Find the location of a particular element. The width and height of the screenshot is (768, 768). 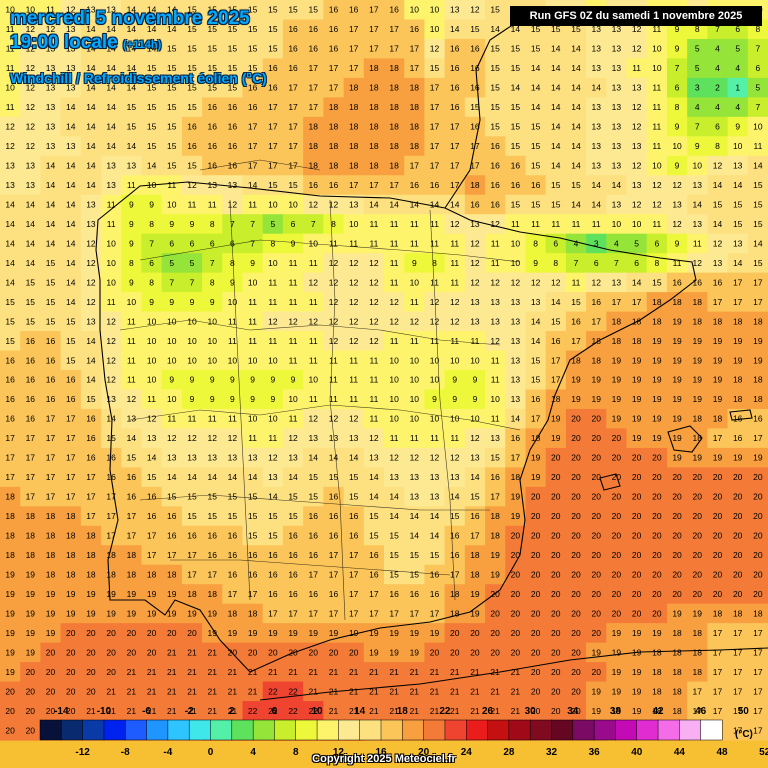

legend-bottom-label: 52 is located at coordinates (763, 752).